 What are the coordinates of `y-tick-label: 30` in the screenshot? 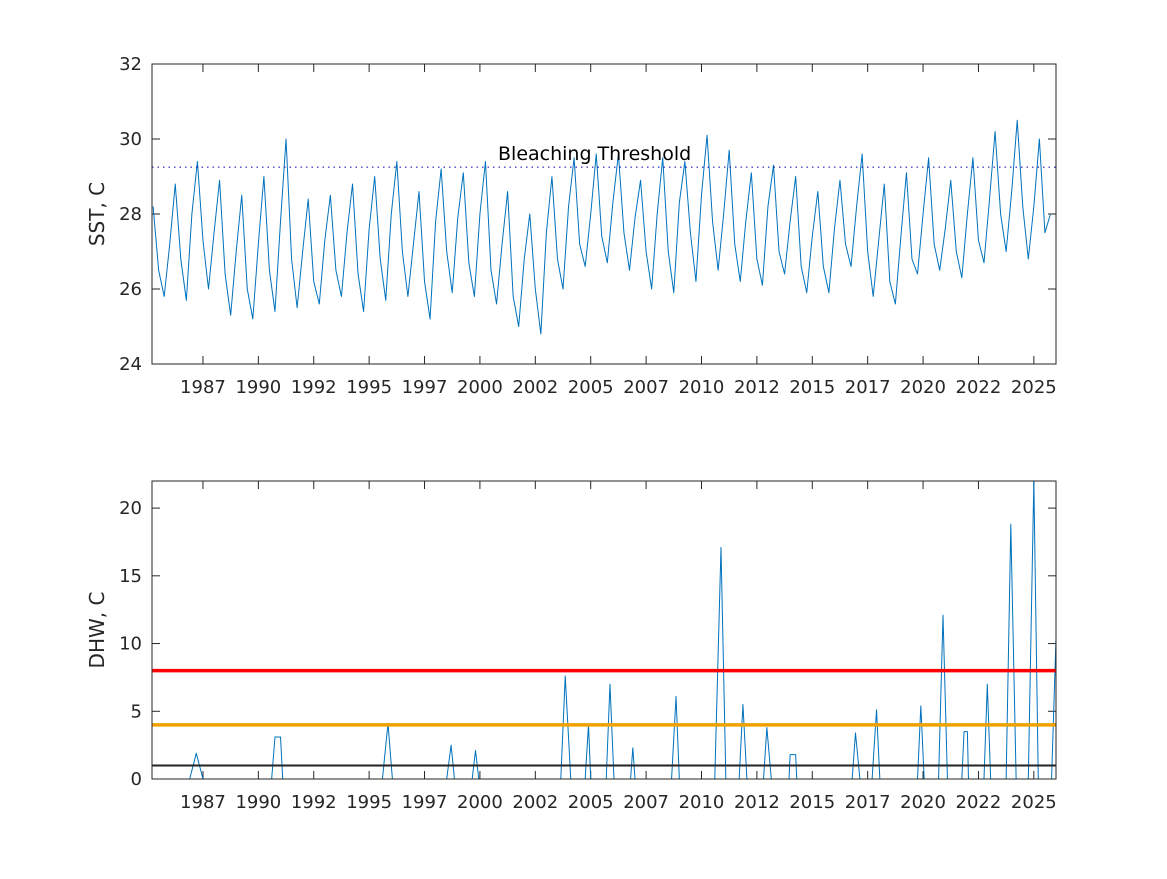 It's located at (130, 139).